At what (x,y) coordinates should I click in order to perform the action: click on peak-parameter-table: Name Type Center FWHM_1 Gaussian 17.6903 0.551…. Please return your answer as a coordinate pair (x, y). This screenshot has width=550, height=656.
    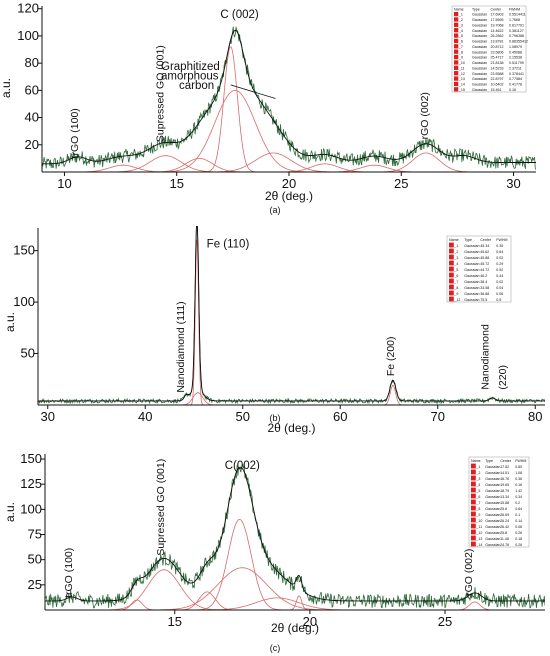
    Looking at the image, I should click on (489, 49).